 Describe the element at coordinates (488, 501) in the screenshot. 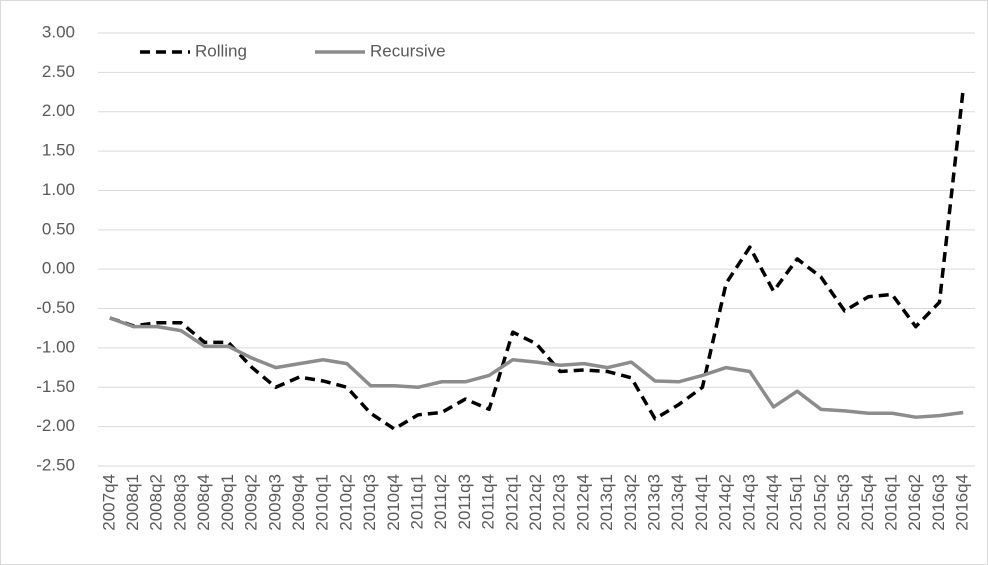

I see `x-tick-label: 2011q4` at that location.